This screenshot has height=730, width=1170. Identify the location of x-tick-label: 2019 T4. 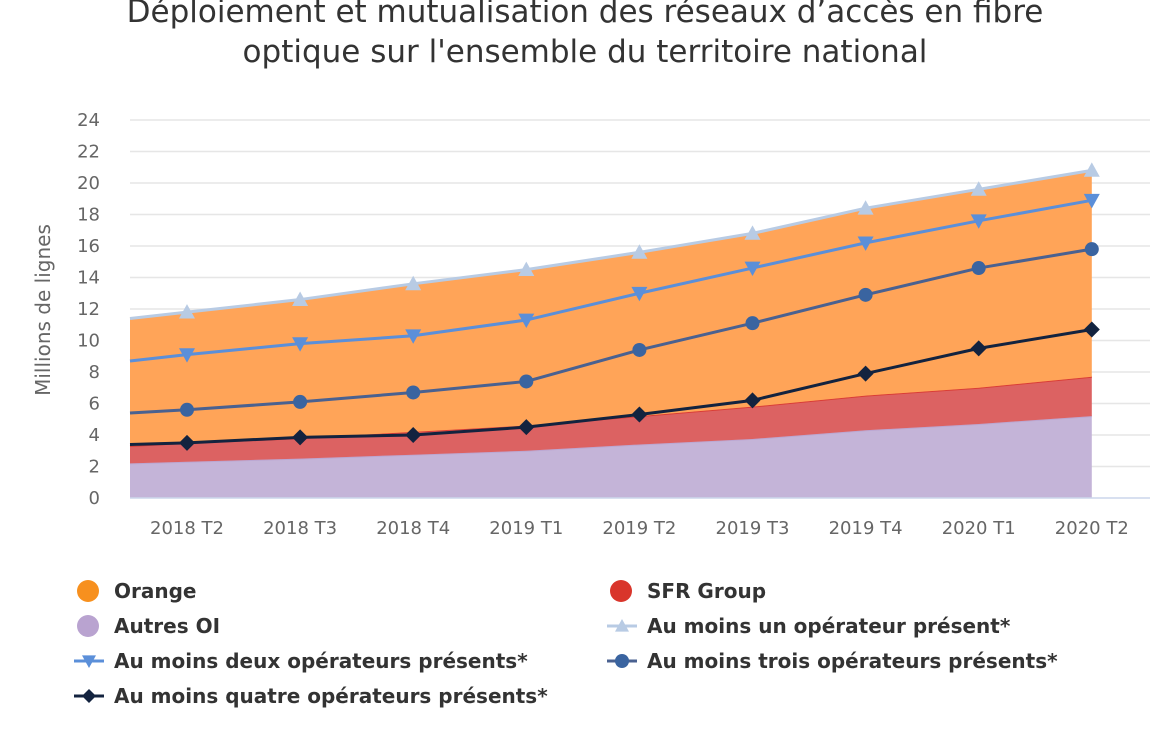
(866, 528).